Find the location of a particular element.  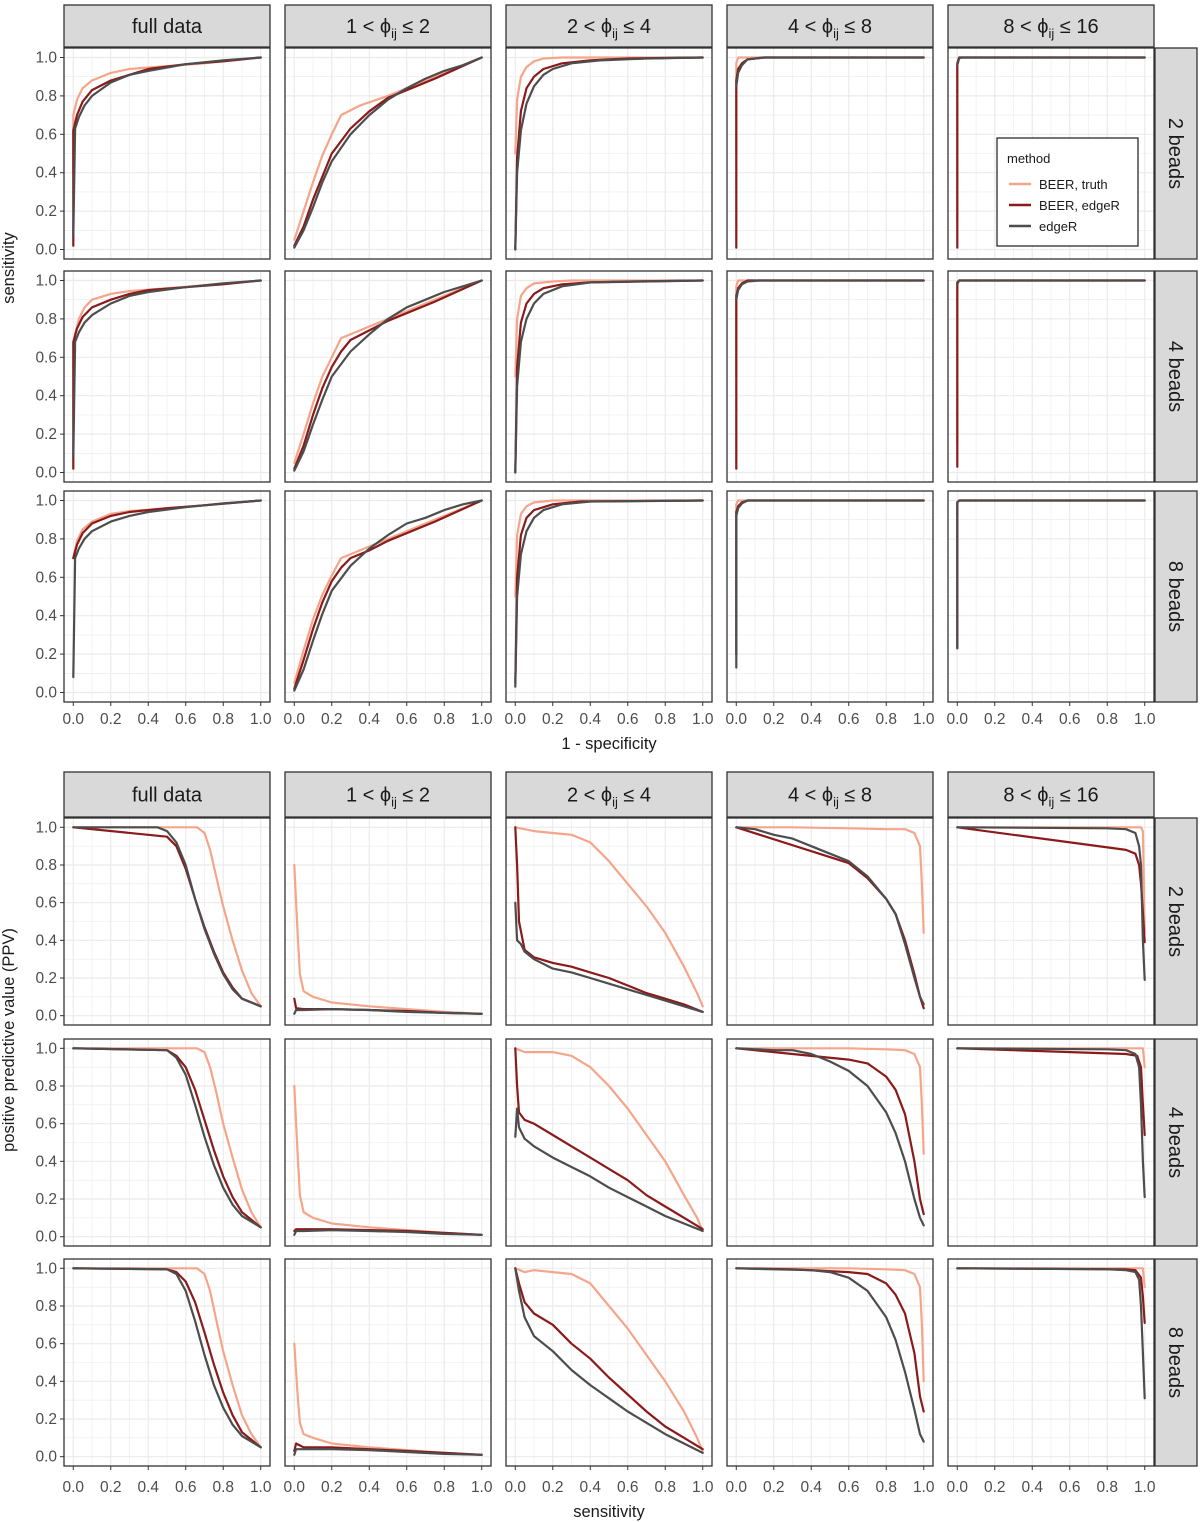

row-strip: 8 beads is located at coordinates (1176, 596).